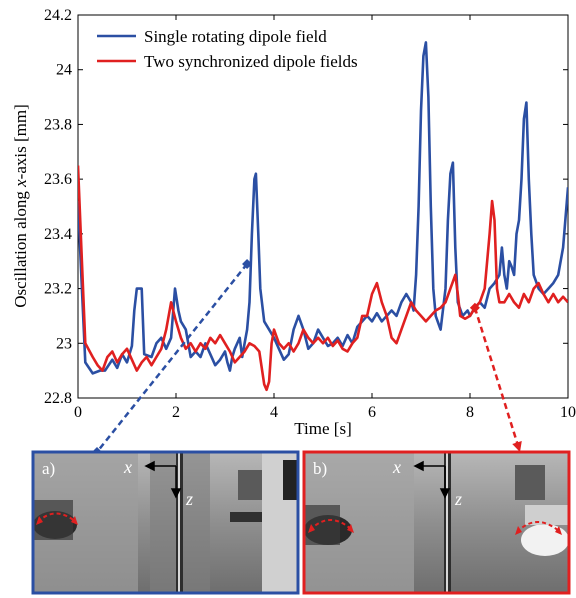 The height and width of the screenshot is (598, 576). What do you see at coordinates (320, 468) in the screenshot?
I see `inset-b-label: b)` at bounding box center [320, 468].